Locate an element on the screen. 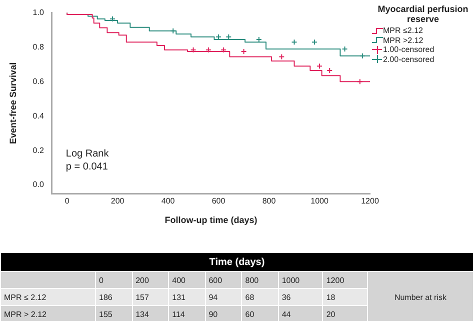 The height and width of the screenshot is (321, 474). legend-title: Myocardial perfusion reserve is located at coordinates (423, 14).